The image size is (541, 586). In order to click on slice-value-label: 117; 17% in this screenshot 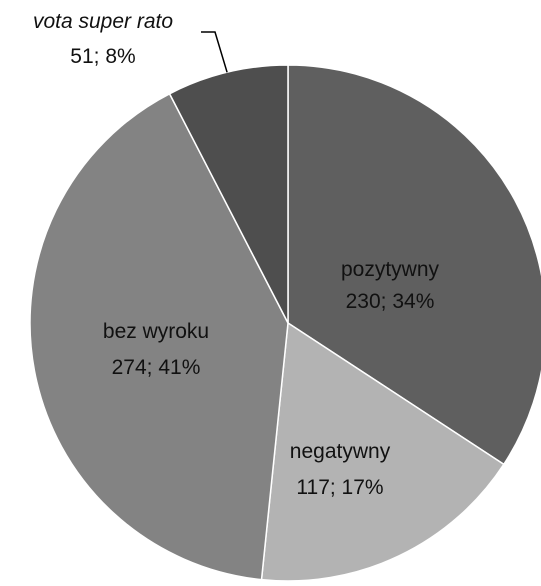, I will do `click(339, 487)`.